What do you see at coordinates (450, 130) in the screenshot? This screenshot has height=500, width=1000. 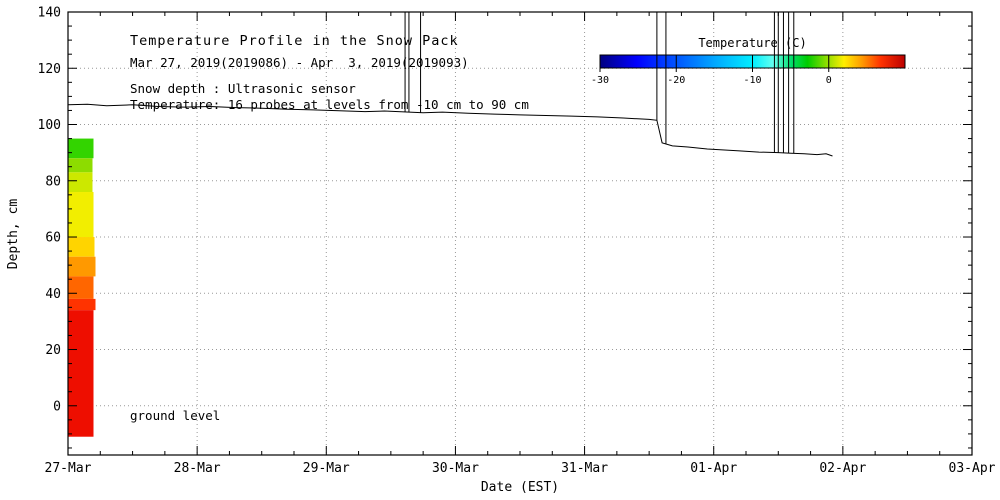 I see `snow-depth-line` at bounding box center [450, 130].